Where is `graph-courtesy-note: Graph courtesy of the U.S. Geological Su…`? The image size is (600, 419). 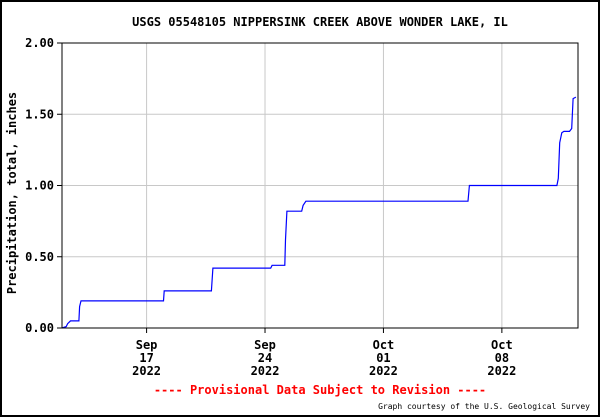 graph-courtesy-note: Graph courtesy of the U.S. Geological Su… is located at coordinates (484, 406).